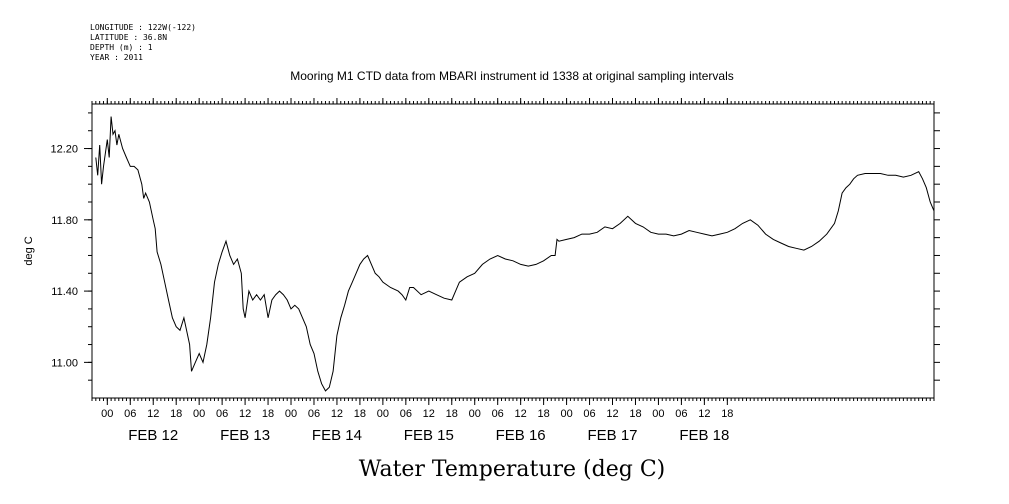 This screenshot has height=504, width=1009. What do you see at coordinates (143, 27) in the screenshot?
I see `longitude-label: LONGITUDE : 122W(-122)` at bounding box center [143, 27].